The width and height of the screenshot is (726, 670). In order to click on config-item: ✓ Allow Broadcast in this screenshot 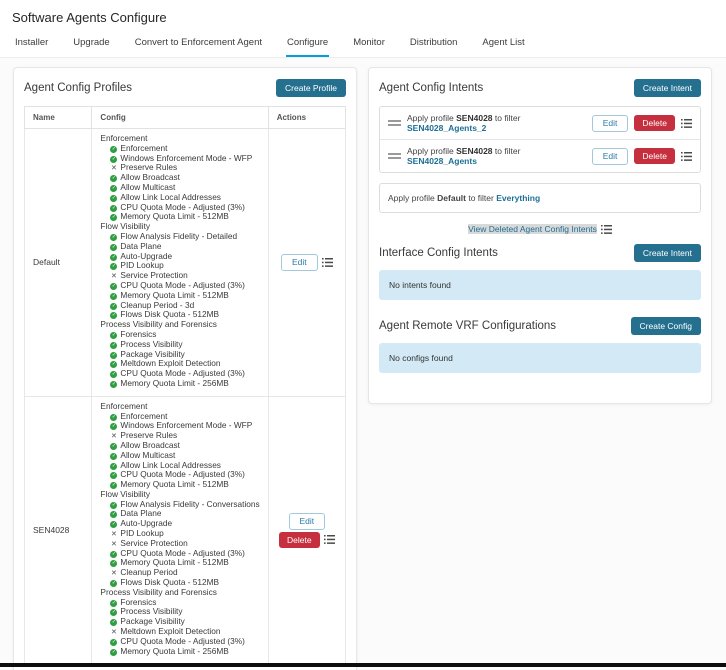, I will do `click(145, 177)`.